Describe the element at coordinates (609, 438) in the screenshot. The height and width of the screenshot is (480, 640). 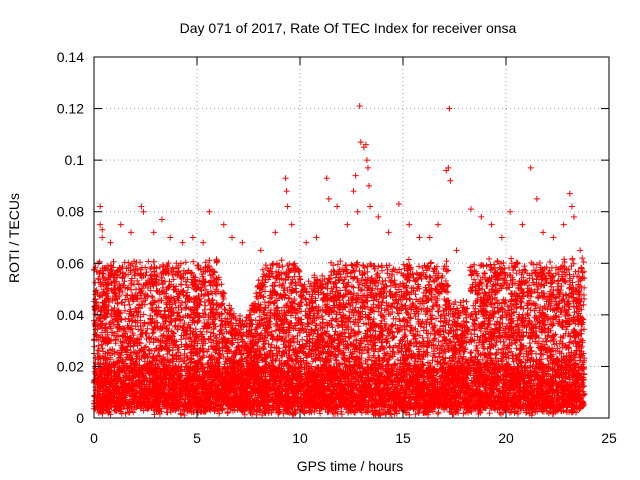
I see `x-tick-label: 25` at that location.